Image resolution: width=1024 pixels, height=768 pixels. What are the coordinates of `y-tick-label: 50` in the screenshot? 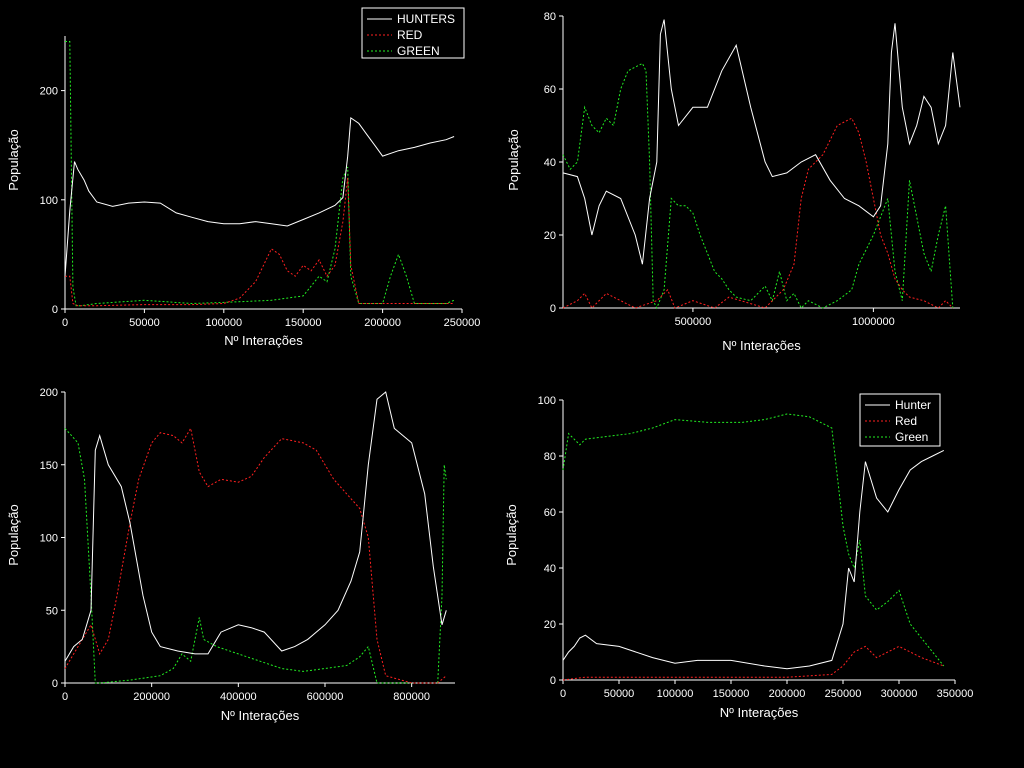 It's located at (52, 611).